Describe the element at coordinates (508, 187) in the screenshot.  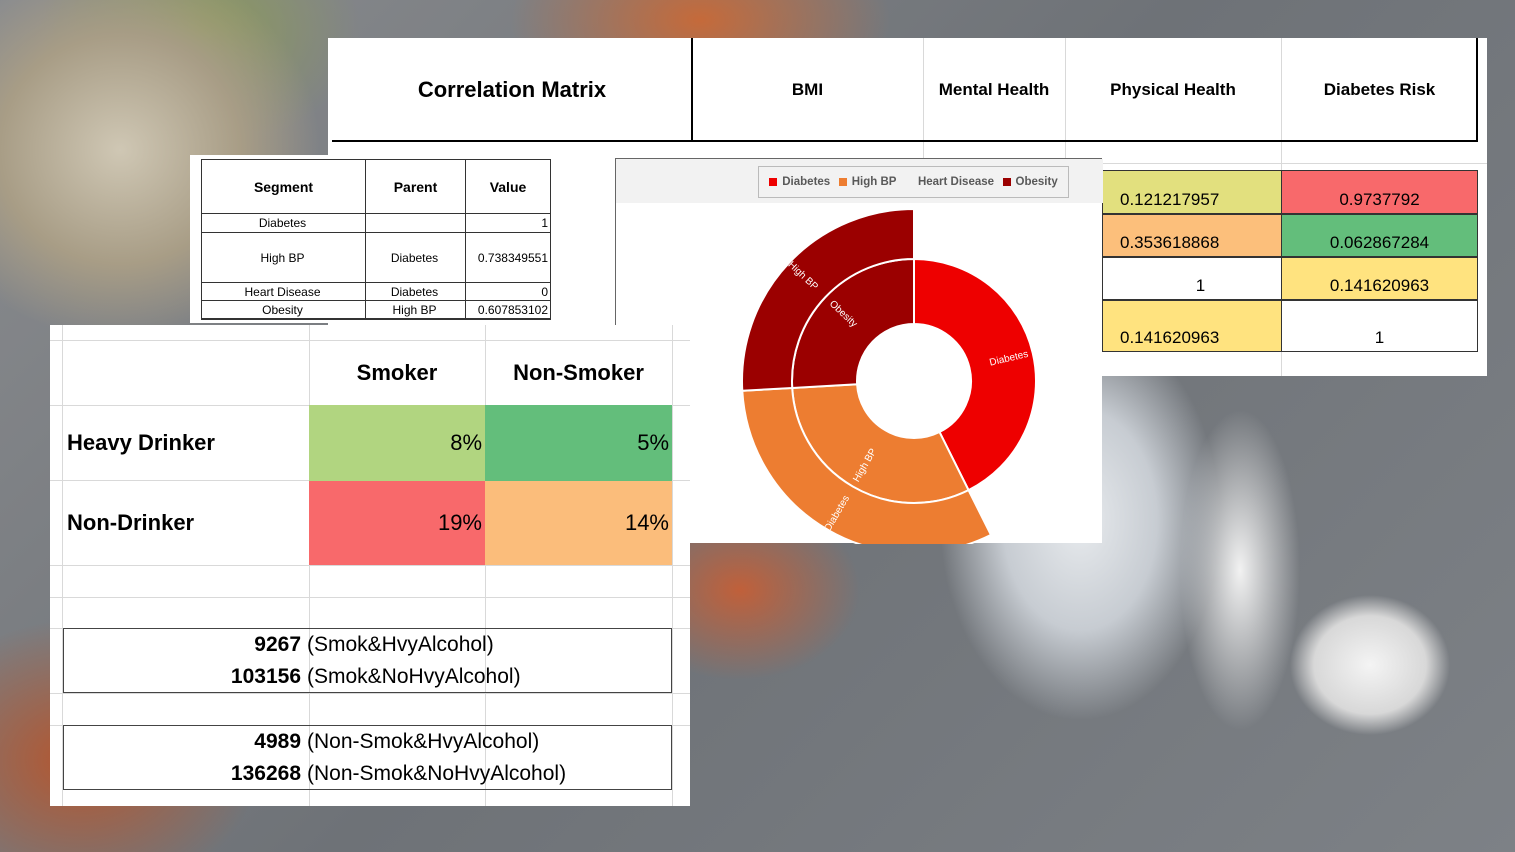
I see `segment-header-value: Value` at that location.